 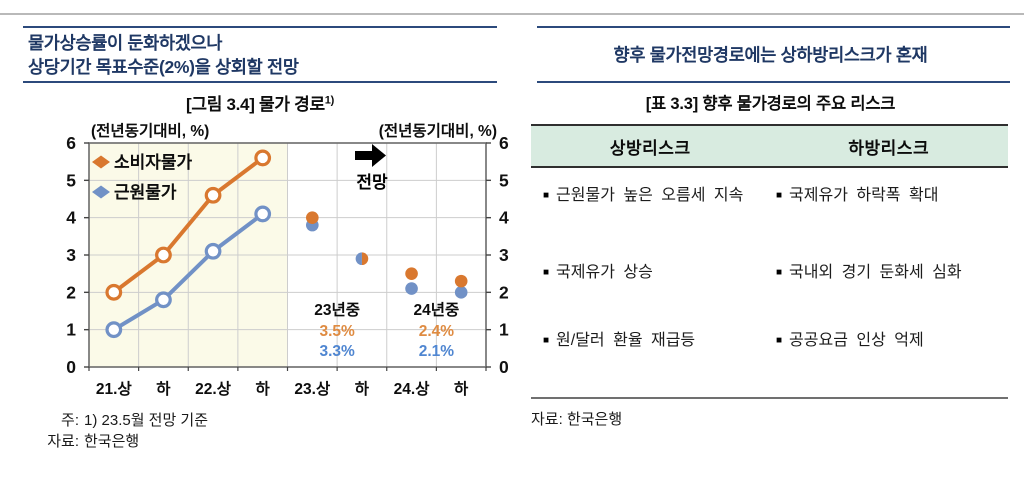 What do you see at coordinates (260, 27) in the screenshot?
I see `left-headline-top-rule` at bounding box center [260, 27].